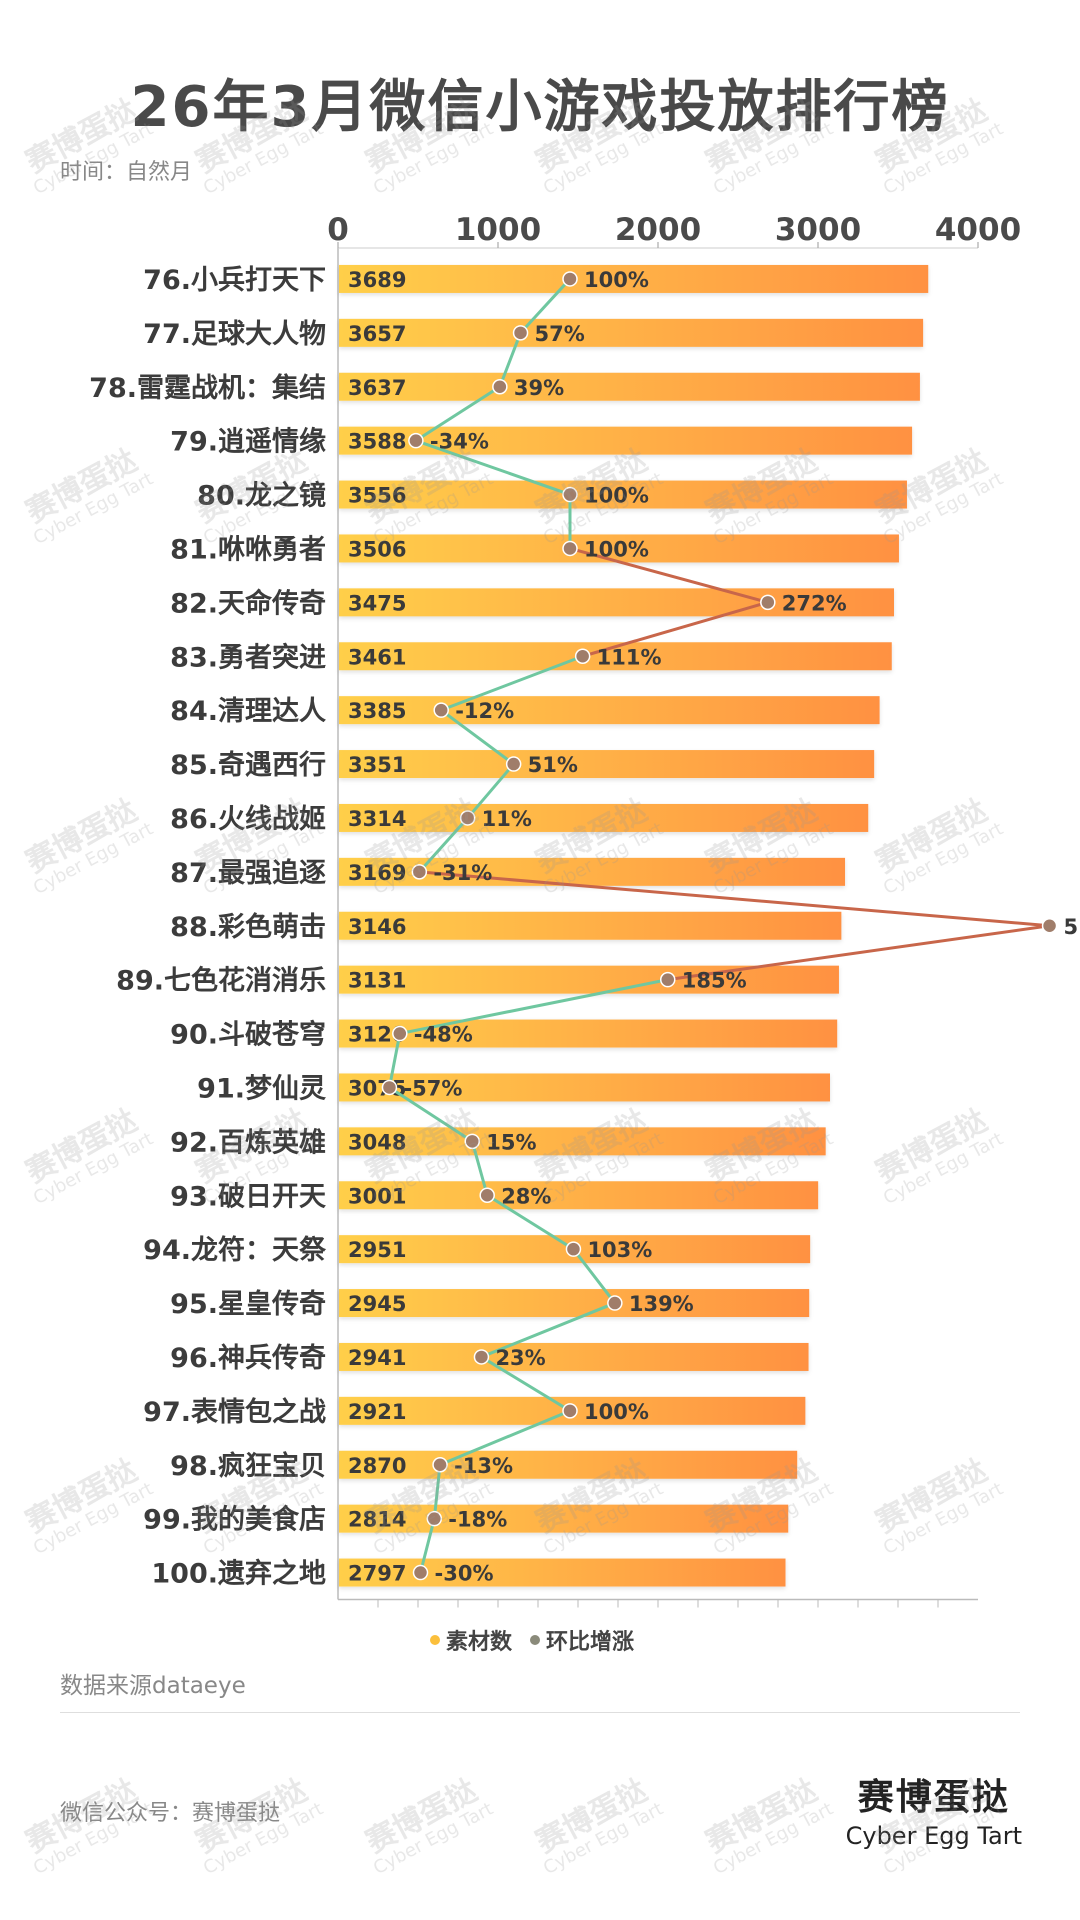 The height and width of the screenshot is (1920, 1080). Describe the element at coordinates (248, 1304) in the screenshot. I see `category-label: 95.星皇传奇` at that location.